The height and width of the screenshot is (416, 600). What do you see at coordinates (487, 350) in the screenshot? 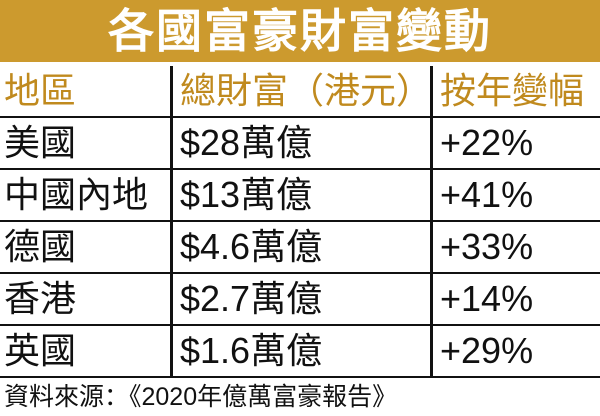
I see `table-cell: +29%` at bounding box center [487, 350].